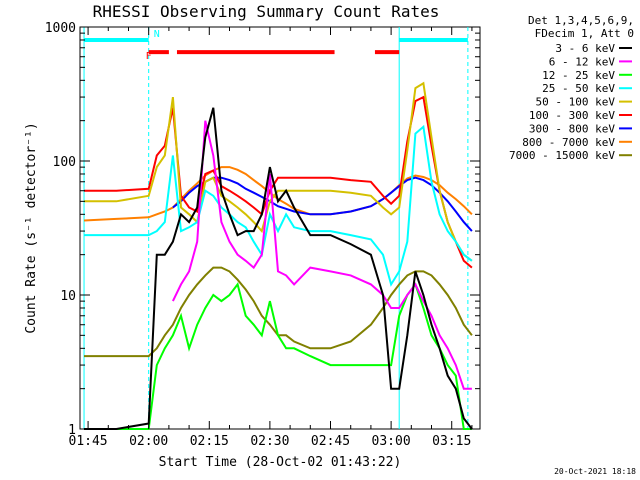  What do you see at coordinates (31, 227) in the screenshot?
I see `y-axis-label: Count Rate (s⁻¹ detector⁻¹)` at bounding box center [31, 227].